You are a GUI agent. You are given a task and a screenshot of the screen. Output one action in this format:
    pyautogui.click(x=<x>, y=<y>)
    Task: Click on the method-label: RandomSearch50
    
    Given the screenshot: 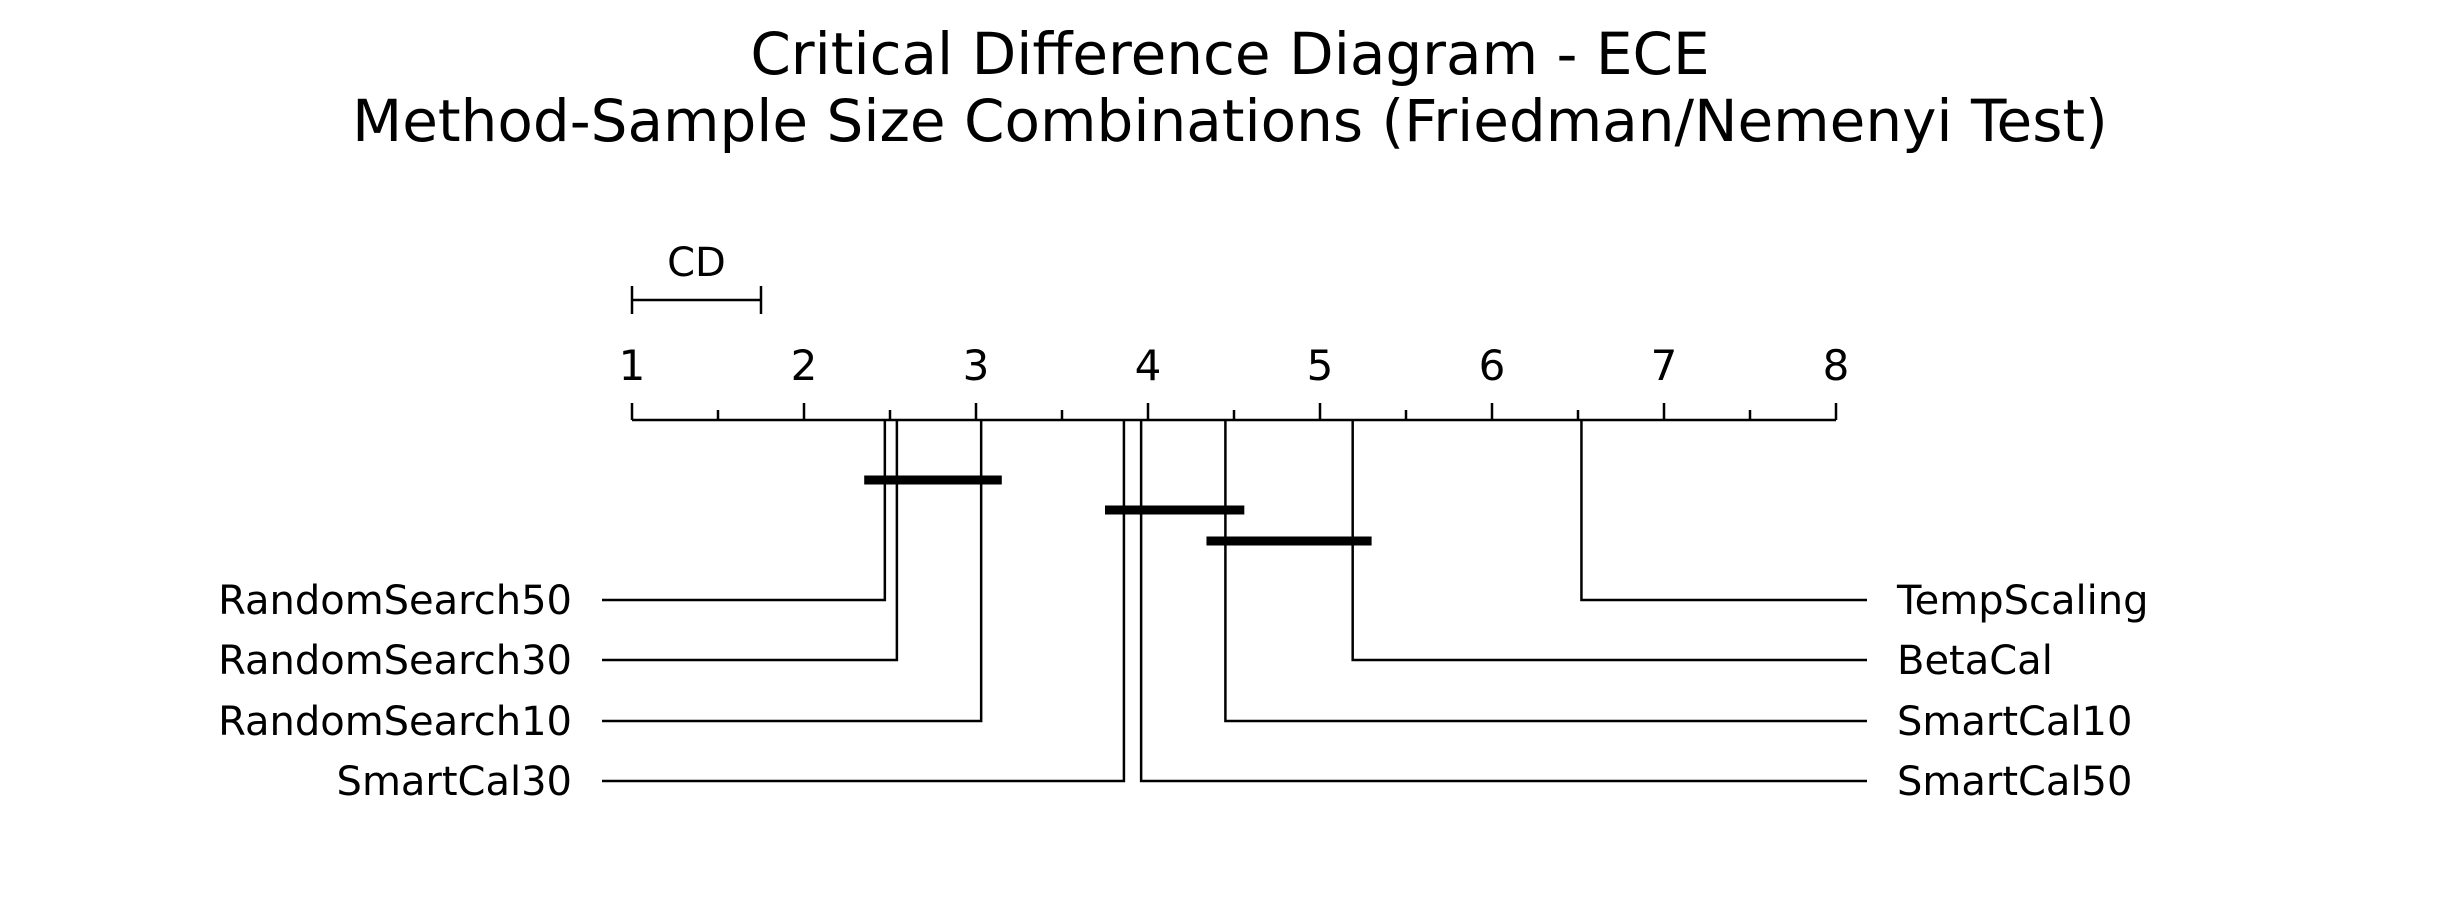 What is the action you would take?
    pyautogui.click(x=395, y=601)
    